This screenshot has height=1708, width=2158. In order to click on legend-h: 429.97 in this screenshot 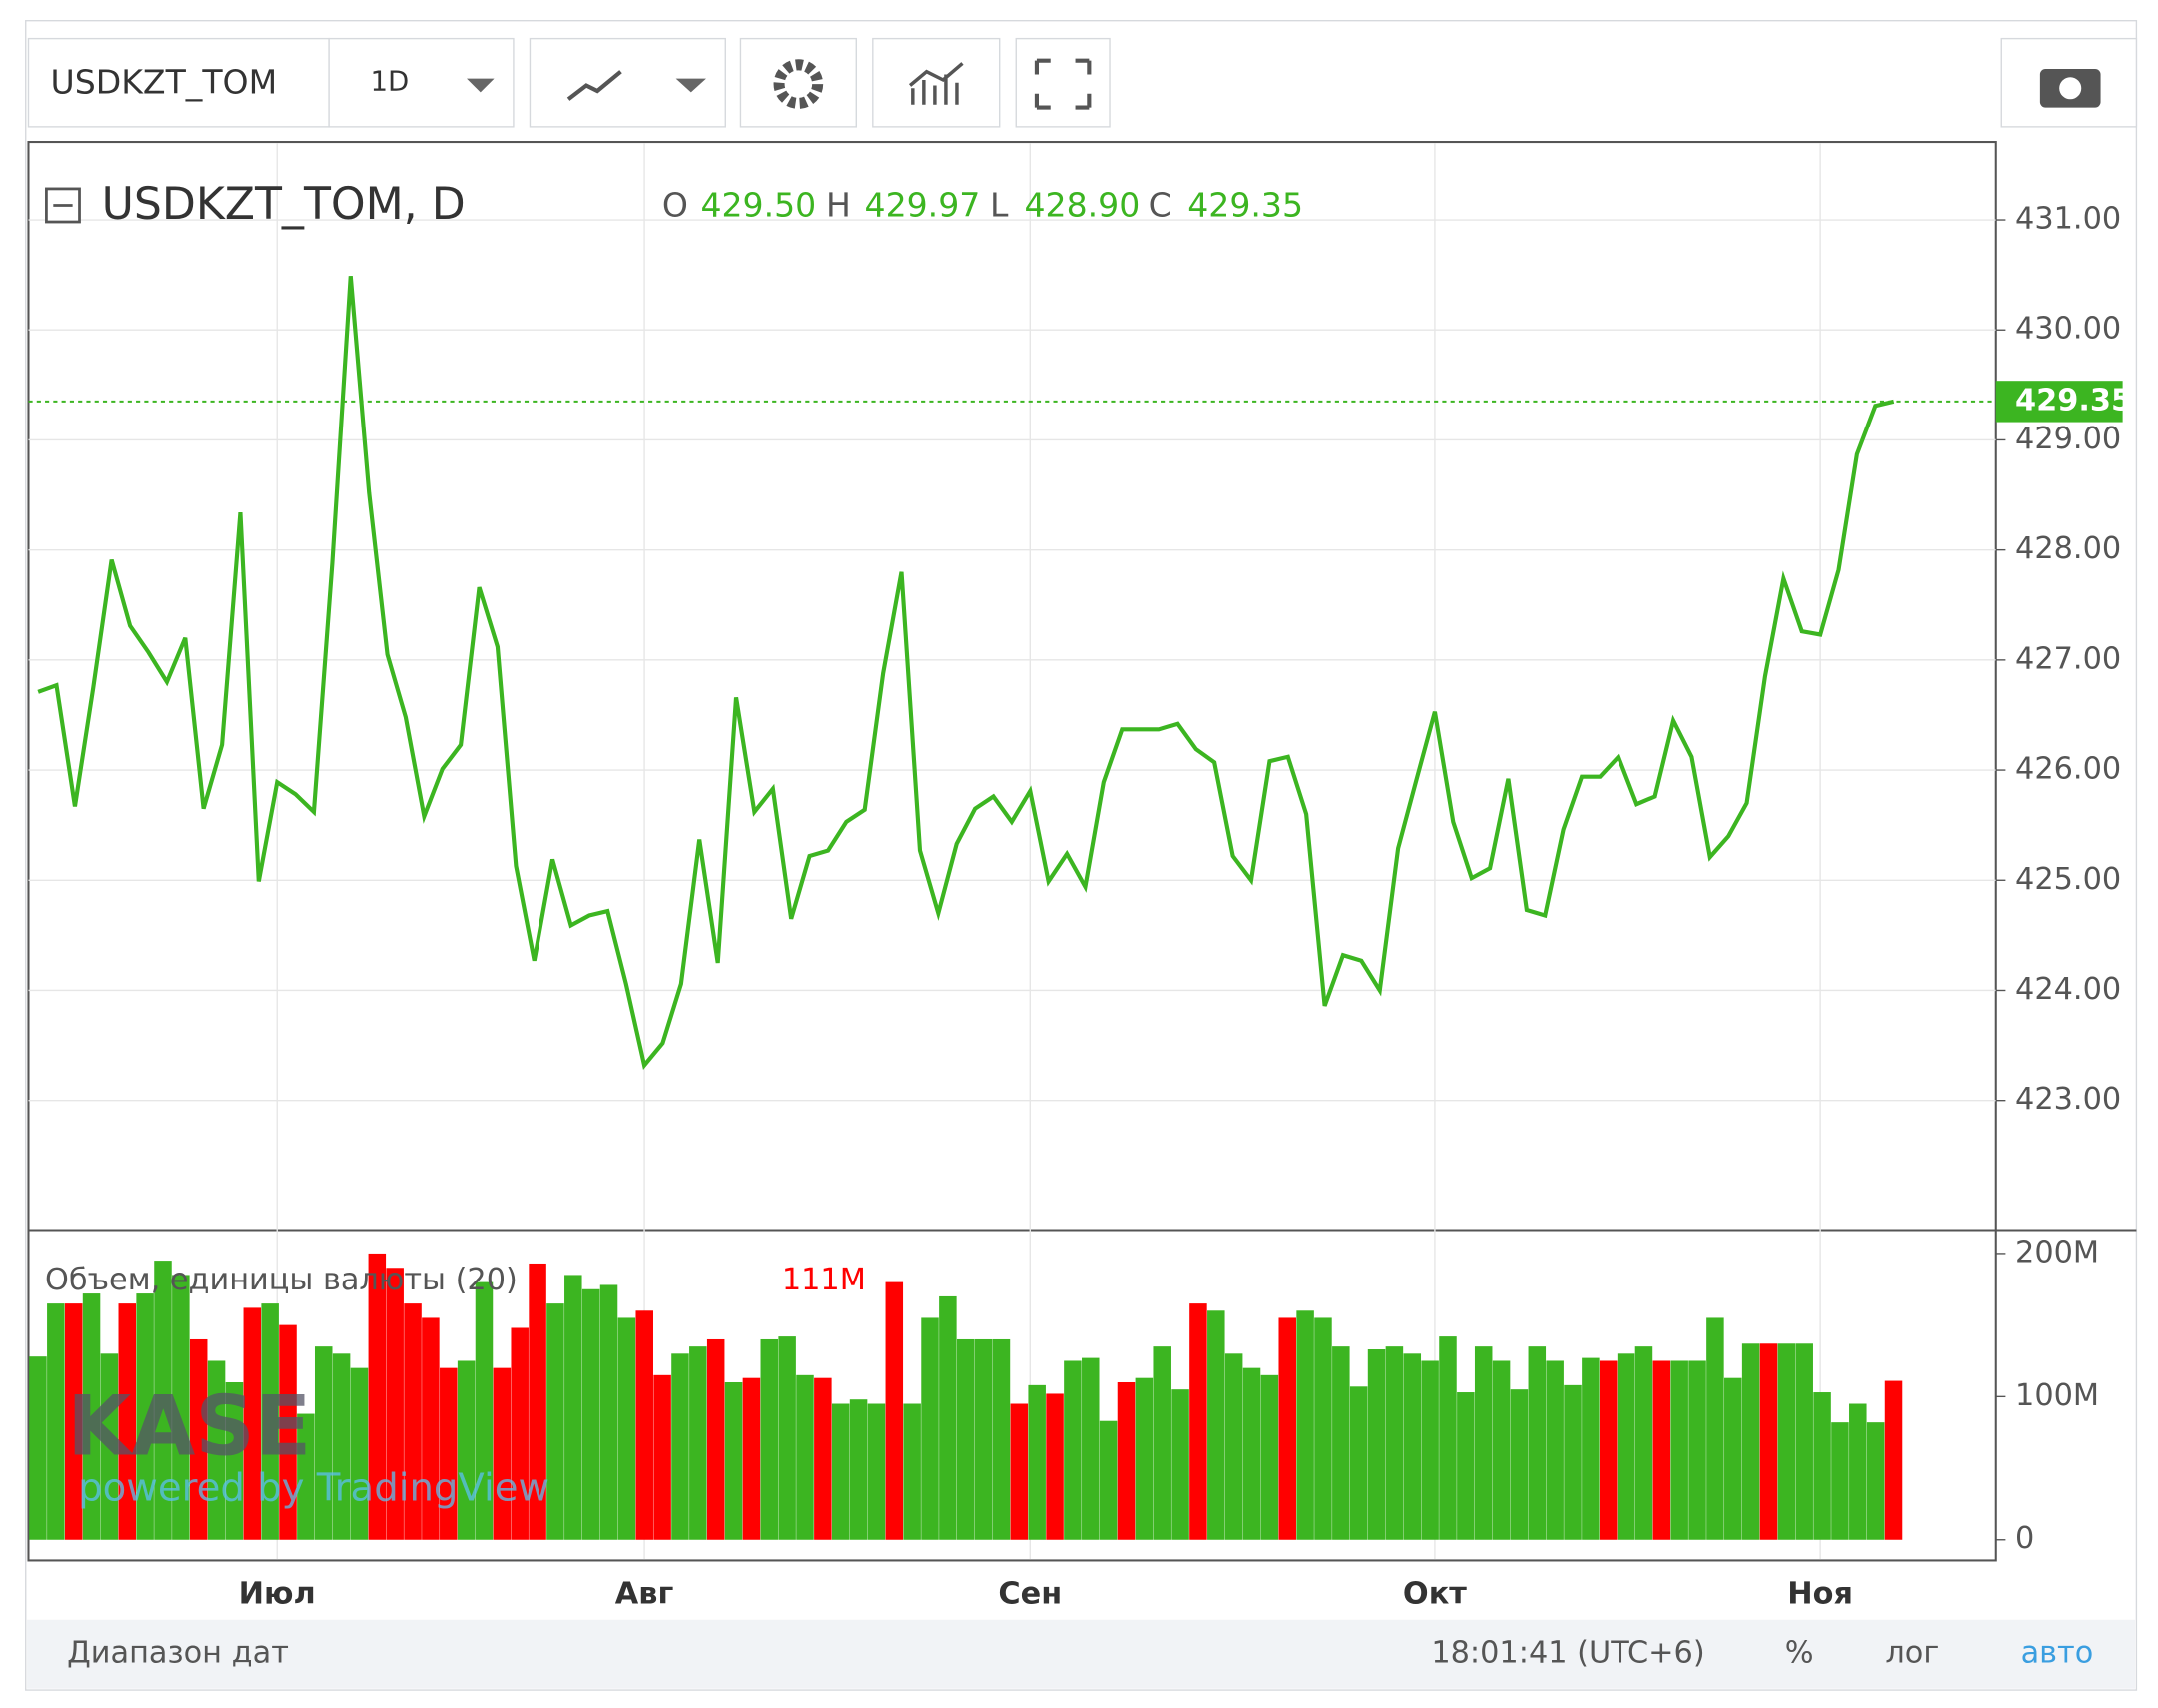, I will do `click(923, 204)`.